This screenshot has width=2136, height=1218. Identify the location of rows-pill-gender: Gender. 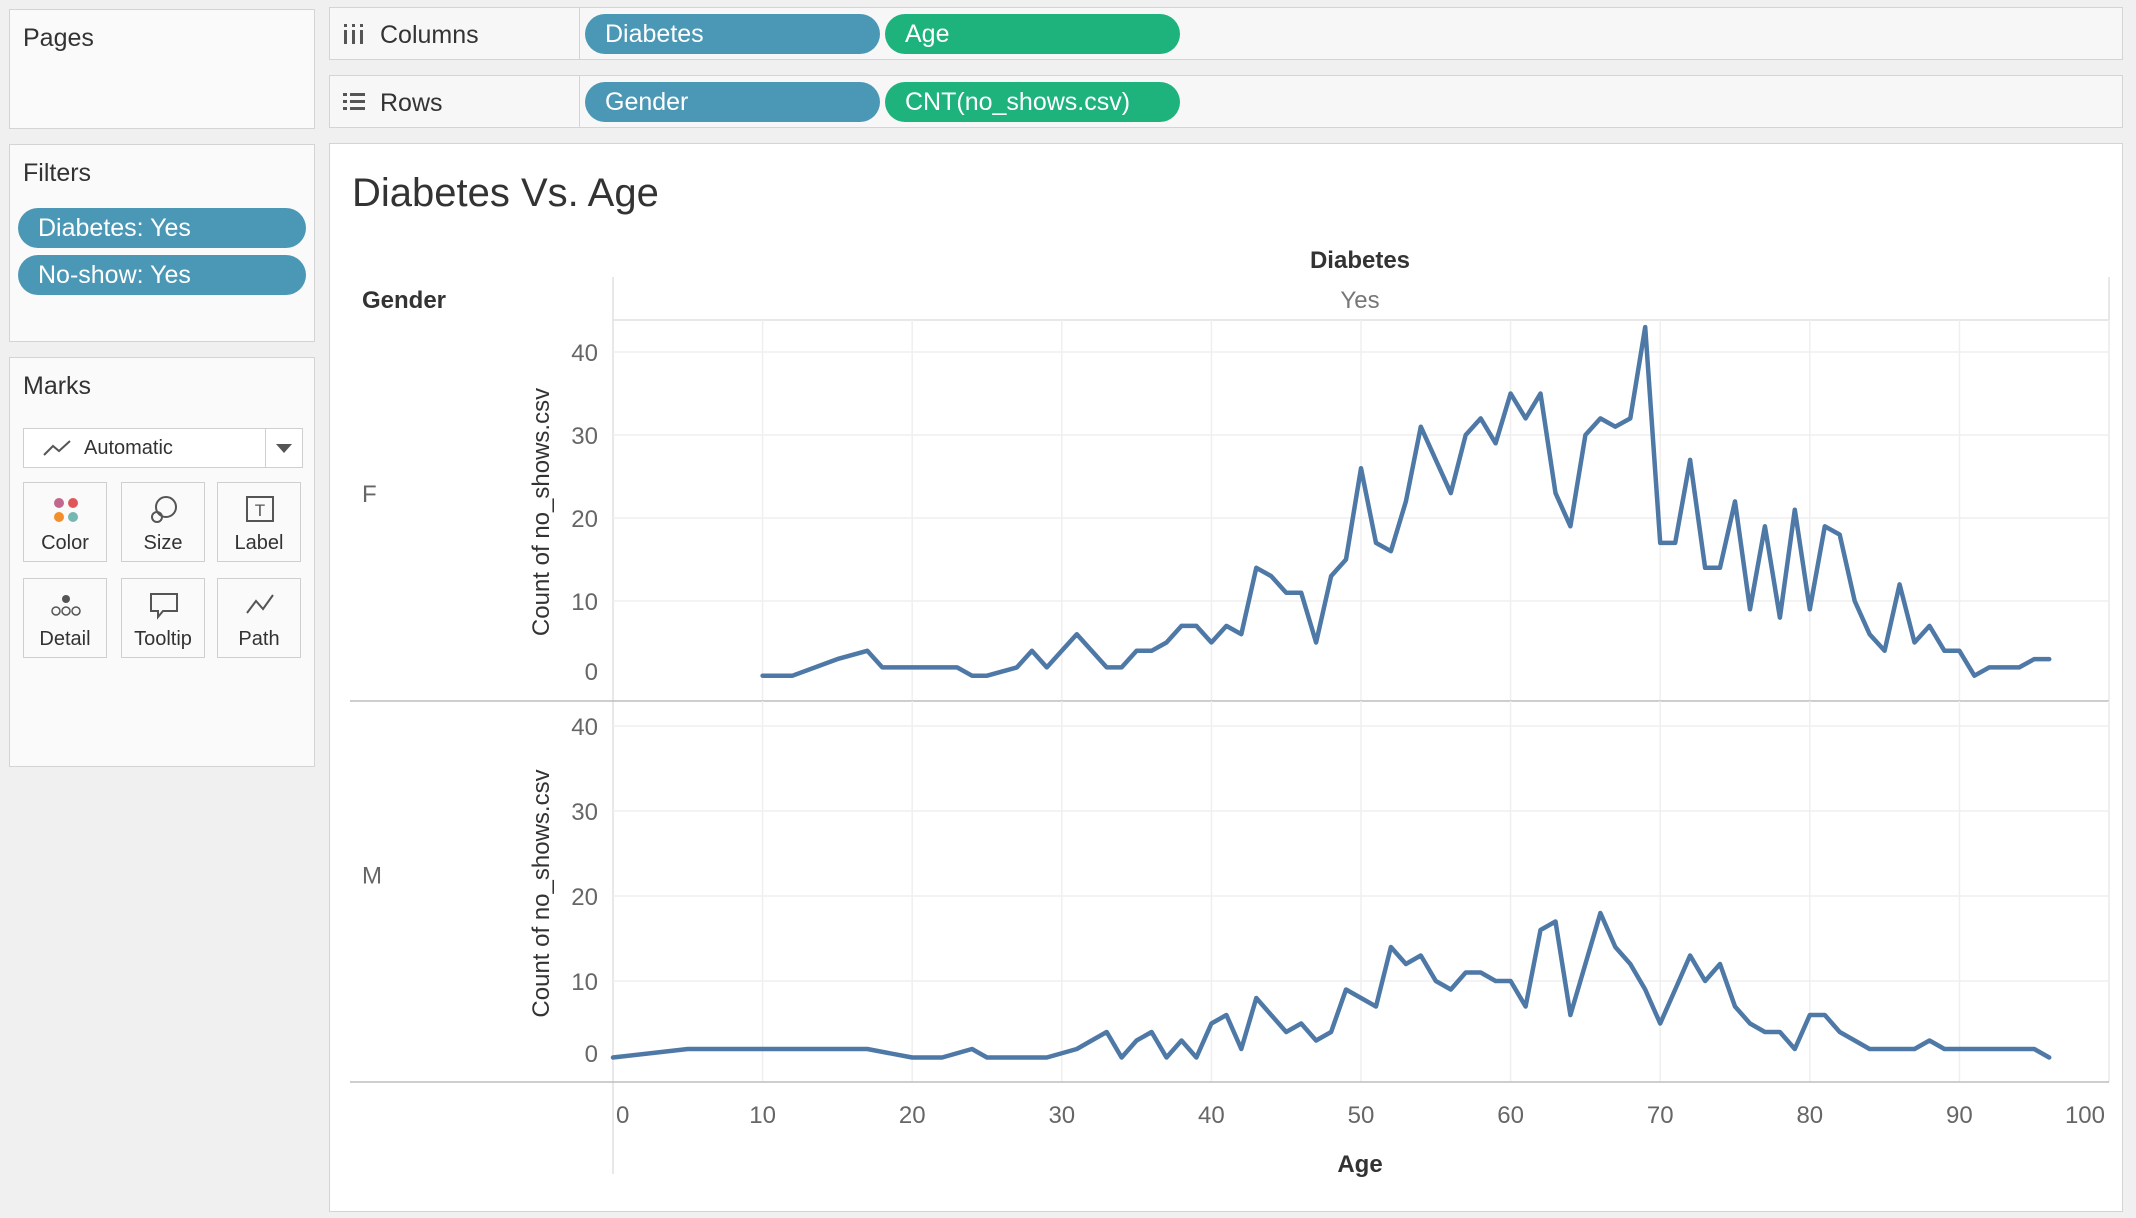
(732, 102).